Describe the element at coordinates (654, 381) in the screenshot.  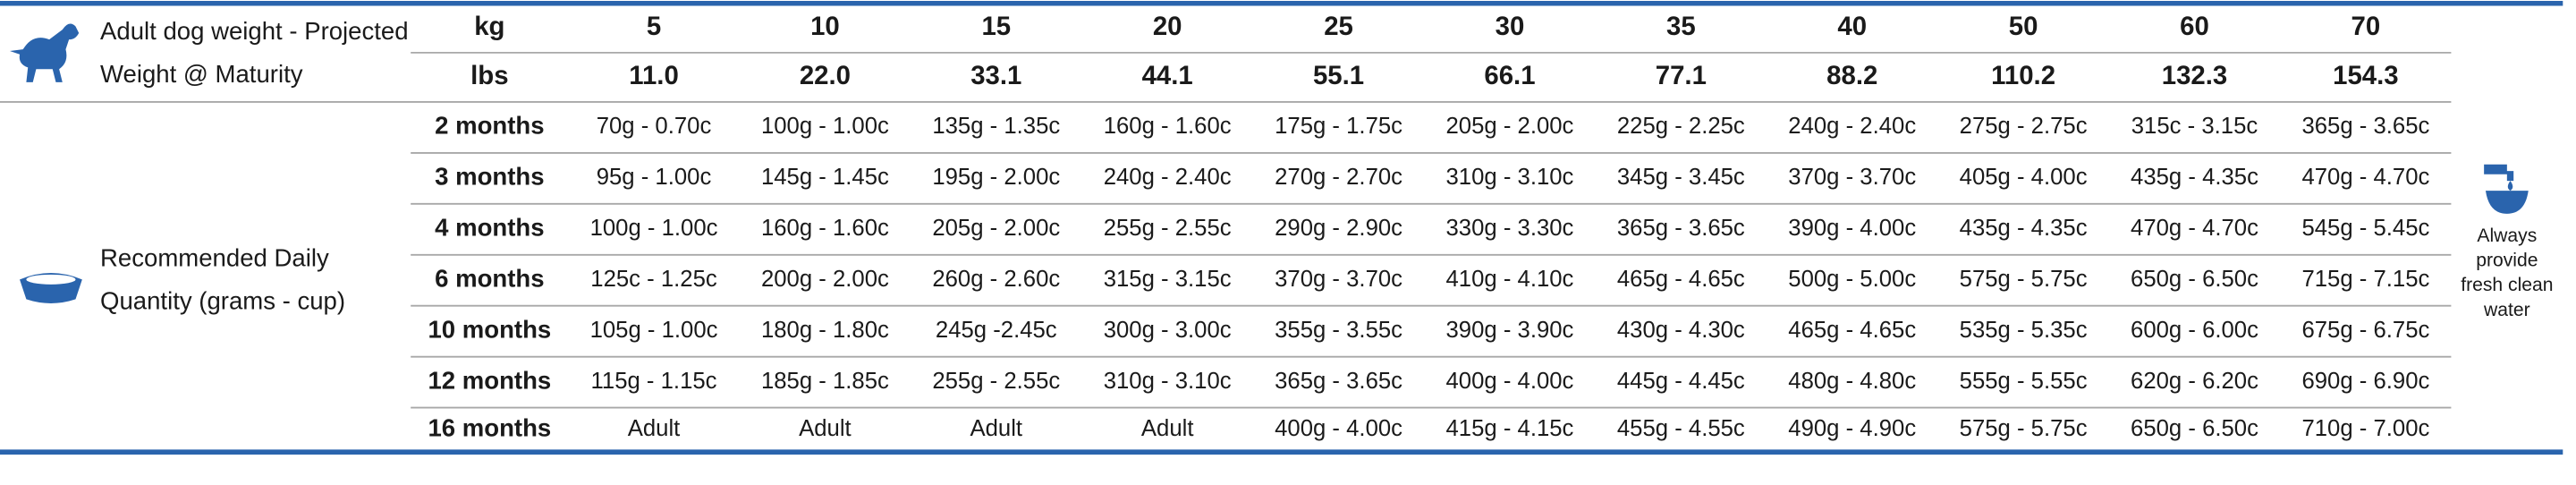
I see `cell: 115g - 1.15c` at that location.